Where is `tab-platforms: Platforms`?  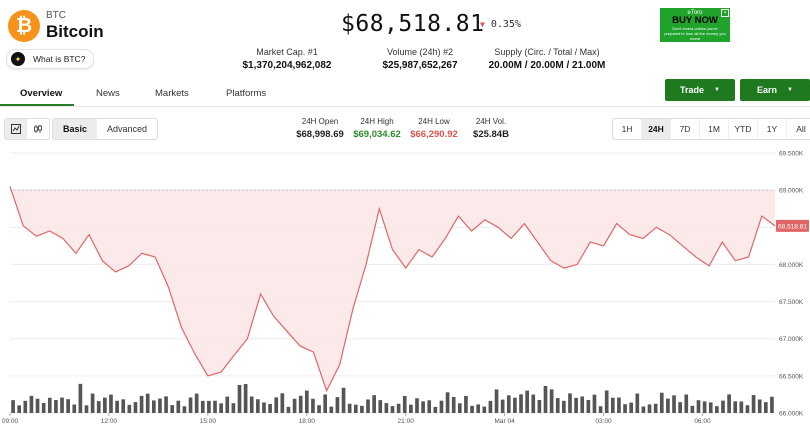 tab-platforms: Platforms is located at coordinates (246, 93).